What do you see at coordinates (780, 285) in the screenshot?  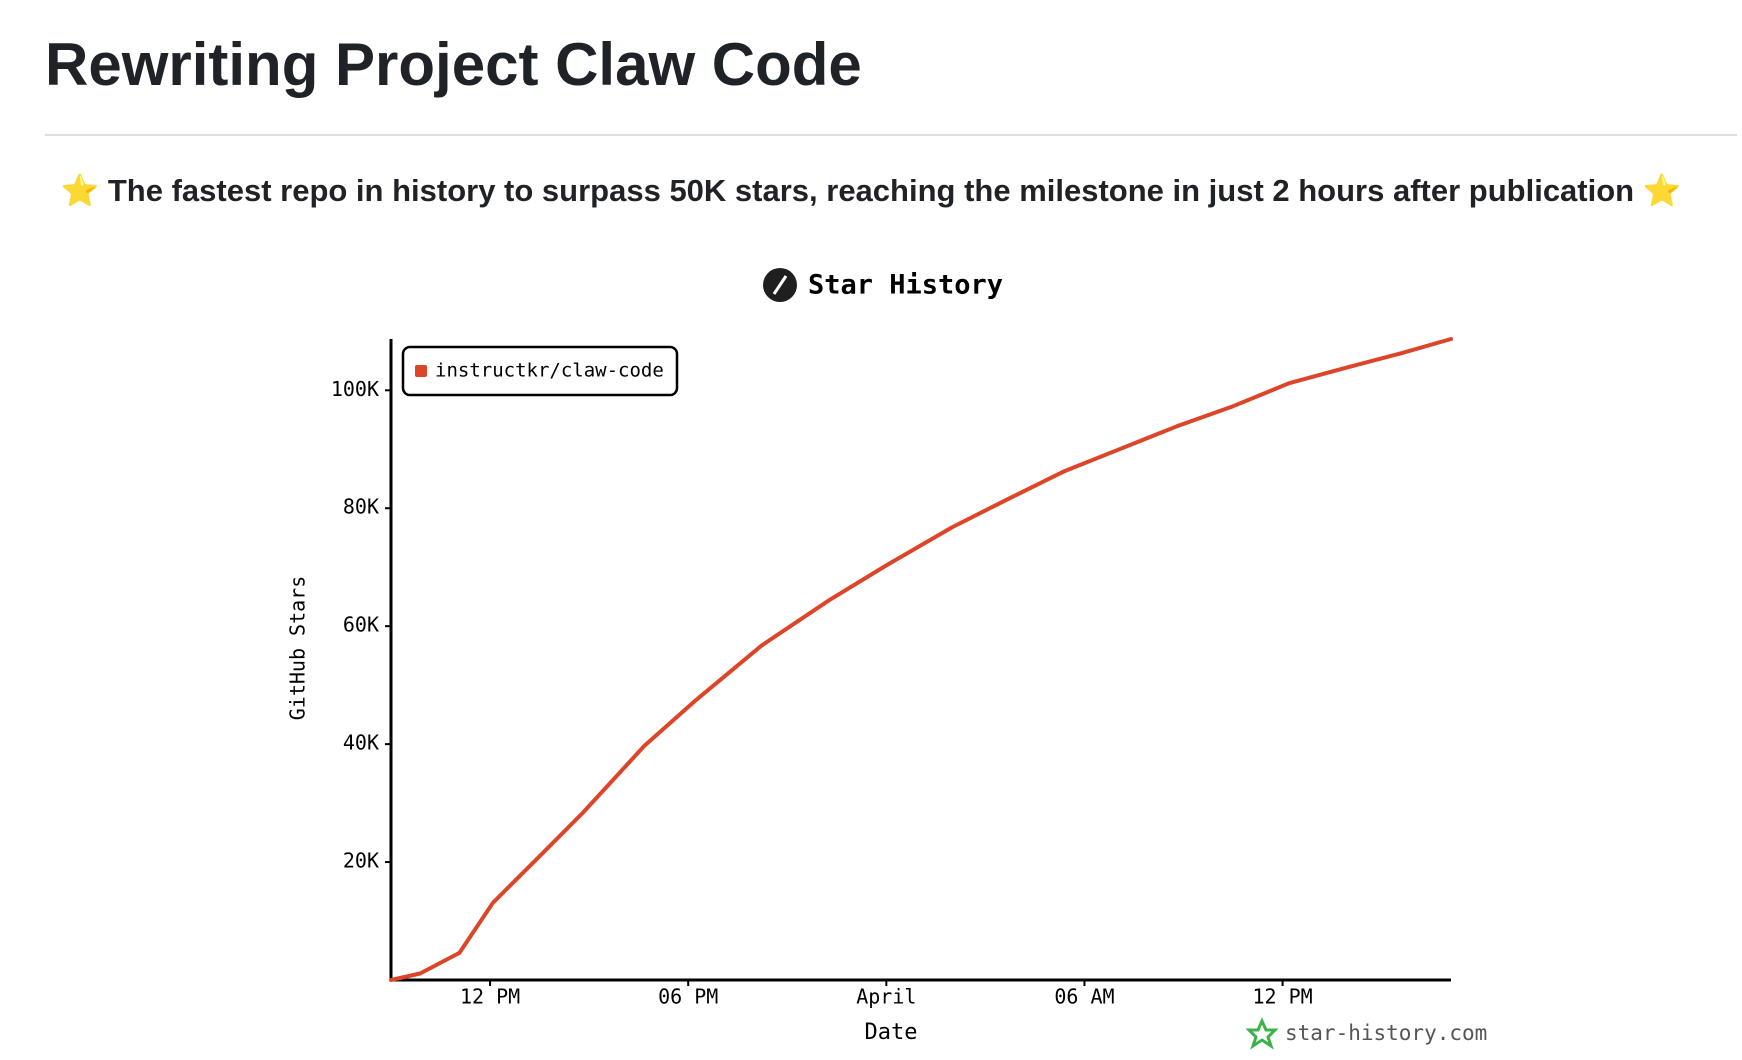 I see `title-icon-pen` at bounding box center [780, 285].